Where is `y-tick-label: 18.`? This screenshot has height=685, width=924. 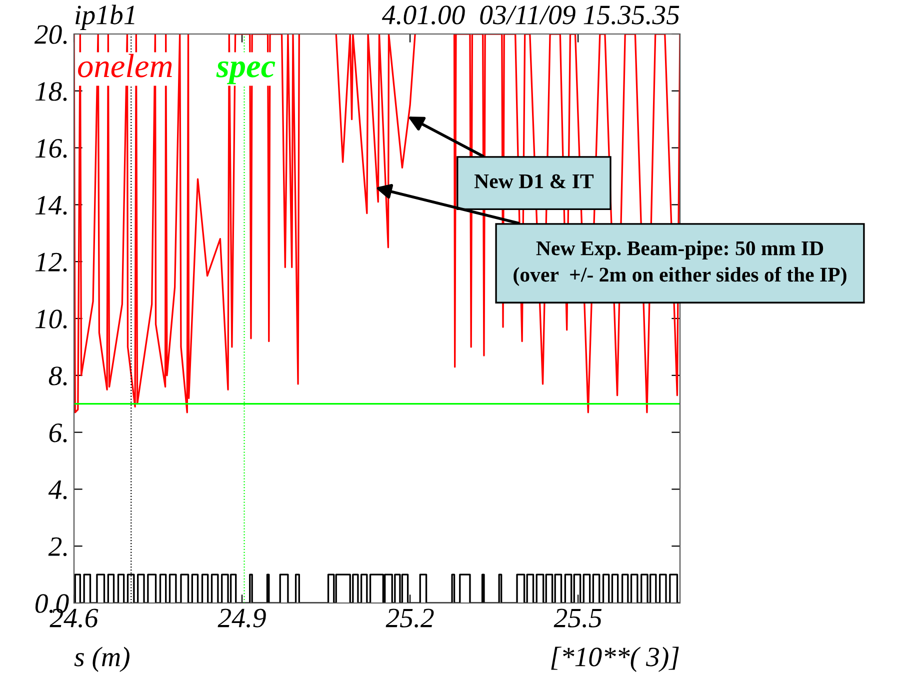 y-tick-label: 18. is located at coordinates (51, 91).